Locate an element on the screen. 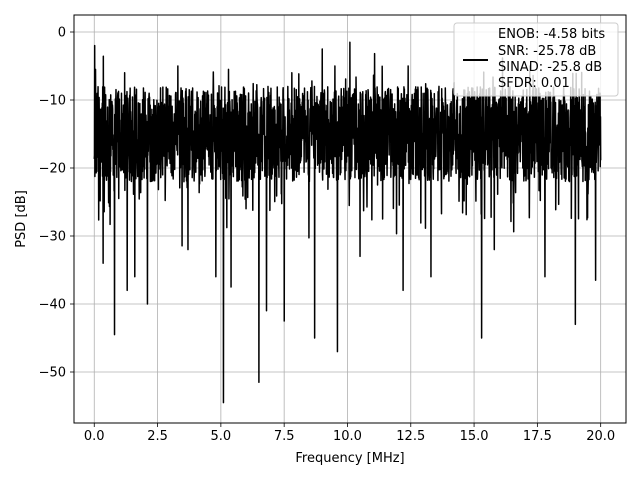 The image size is (640, 480). x-tick-label: 0.0 is located at coordinates (94, 436).